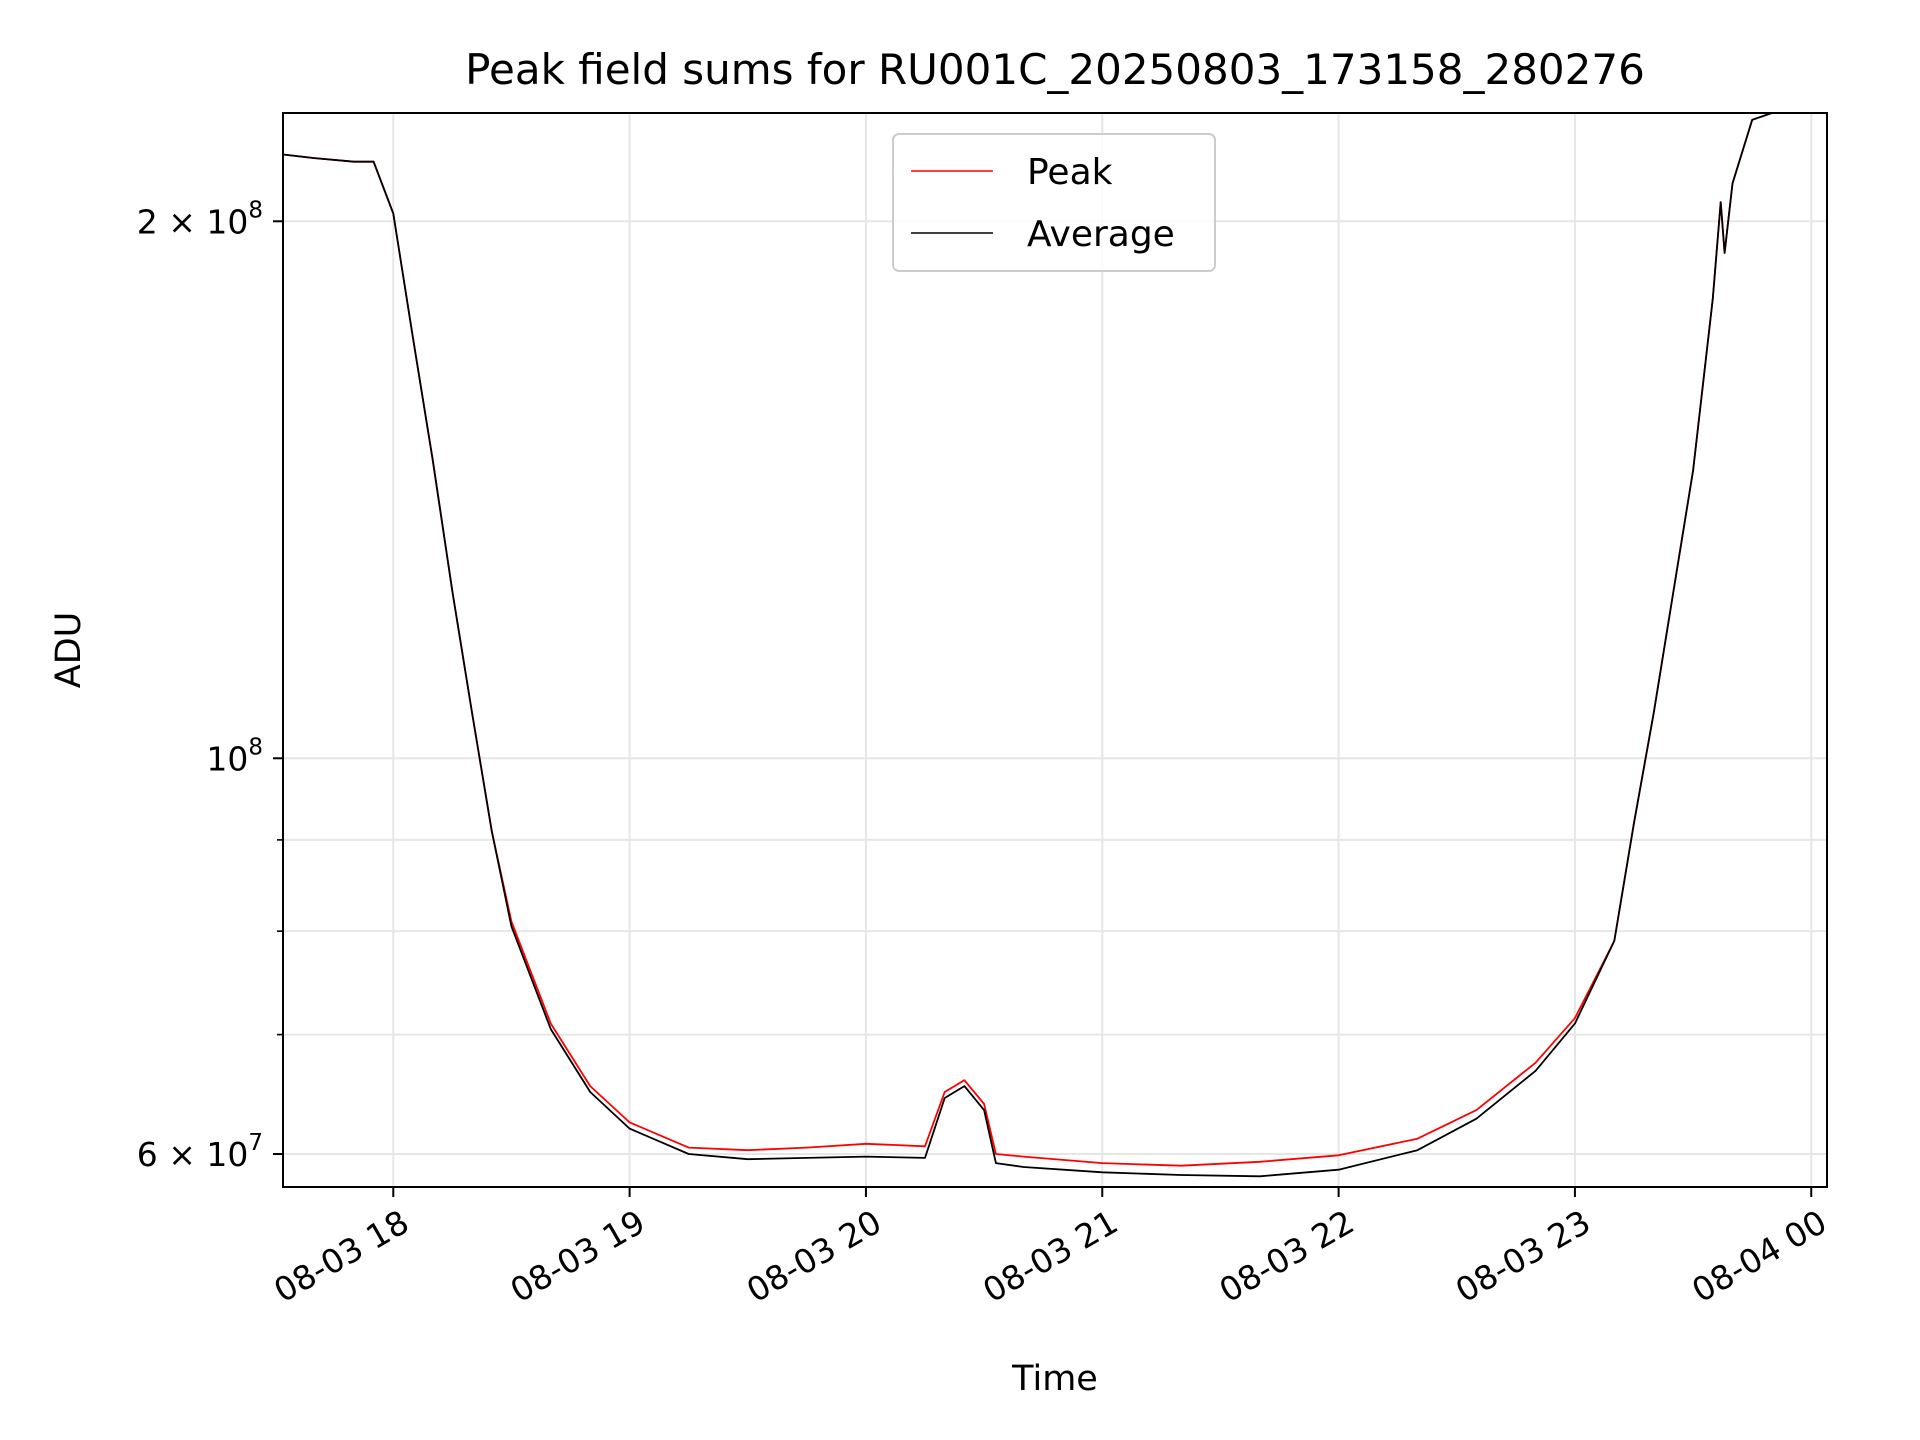 This screenshot has height=1440, width=1920. I want to click on y-tick-label-exponent: 7, so click(255, 1143).